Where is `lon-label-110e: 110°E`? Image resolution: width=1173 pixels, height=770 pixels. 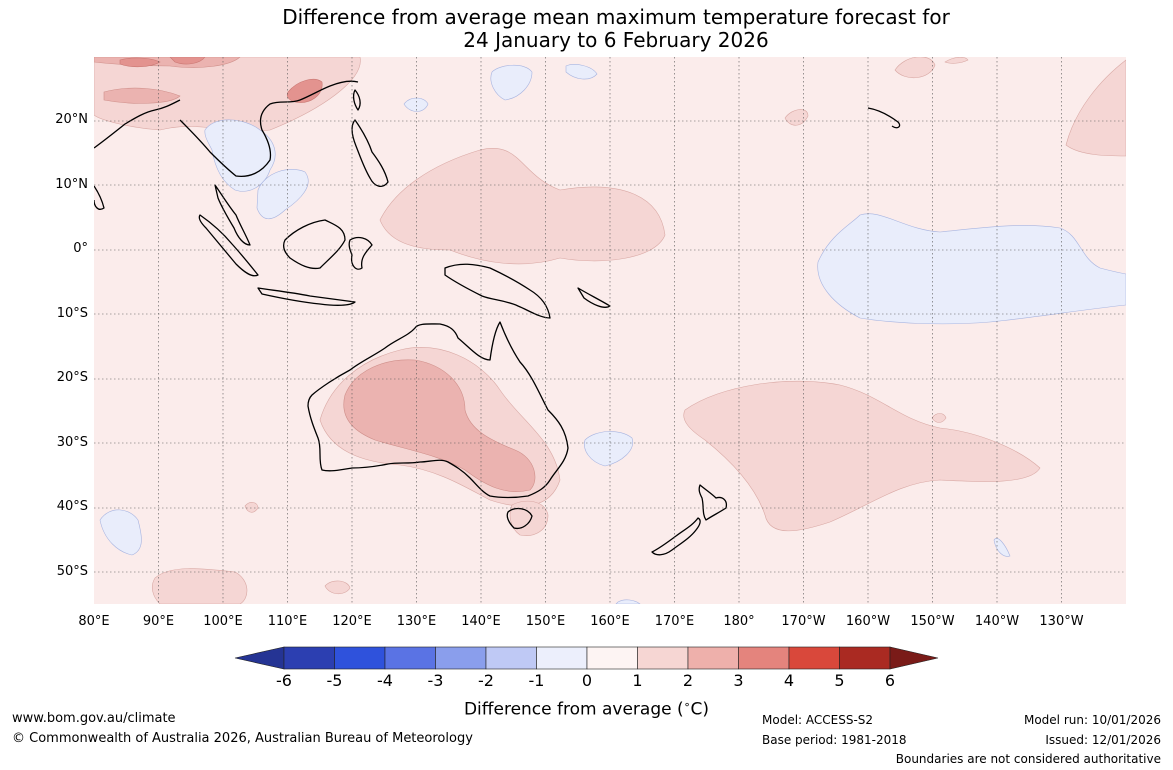 lon-label-110e: 110°E is located at coordinates (287, 621).